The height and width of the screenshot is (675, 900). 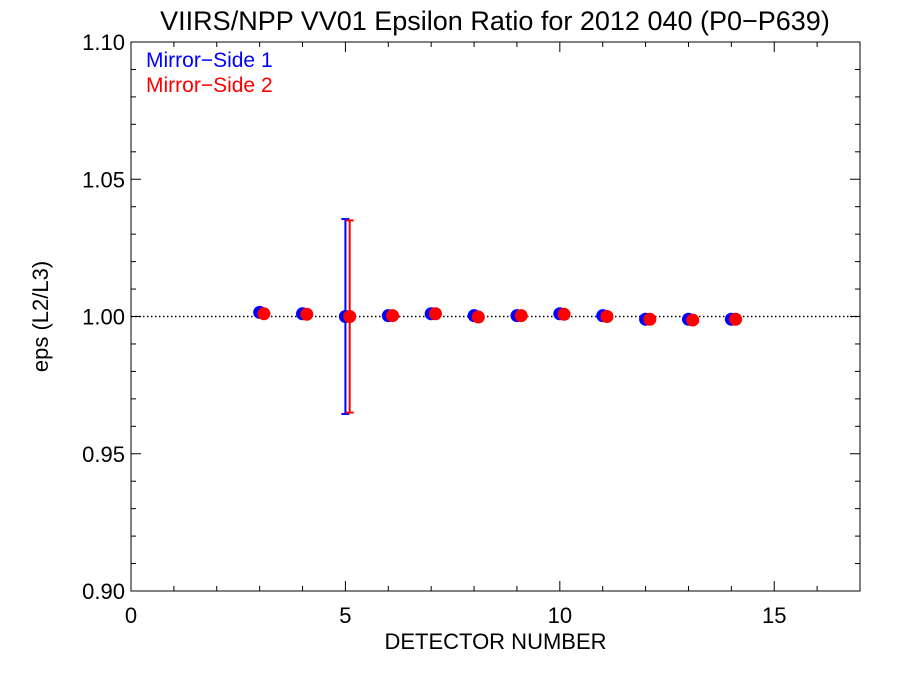 What do you see at coordinates (103, 179) in the screenshot?
I see `y-tick-label: 1.05` at bounding box center [103, 179].